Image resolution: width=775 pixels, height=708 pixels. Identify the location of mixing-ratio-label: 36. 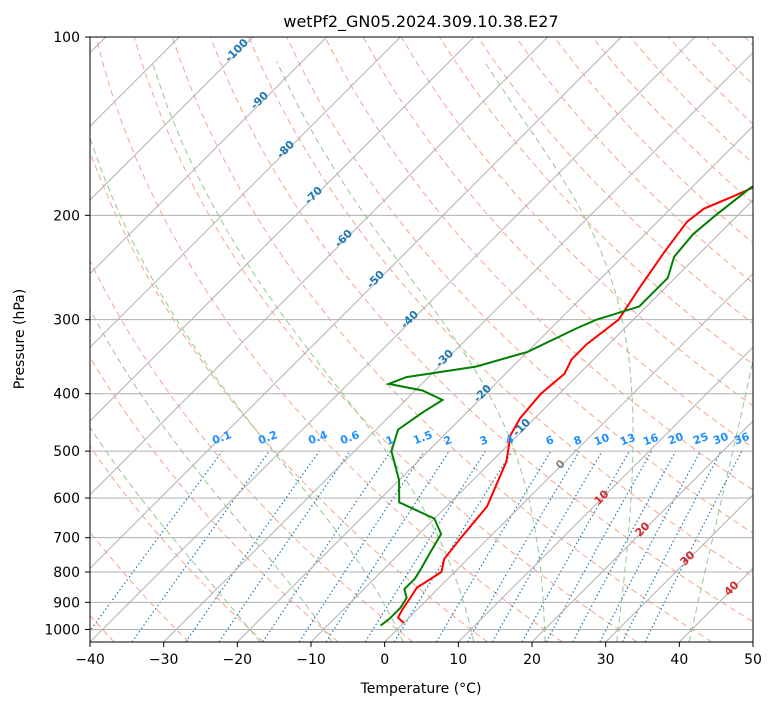
(741, 439).